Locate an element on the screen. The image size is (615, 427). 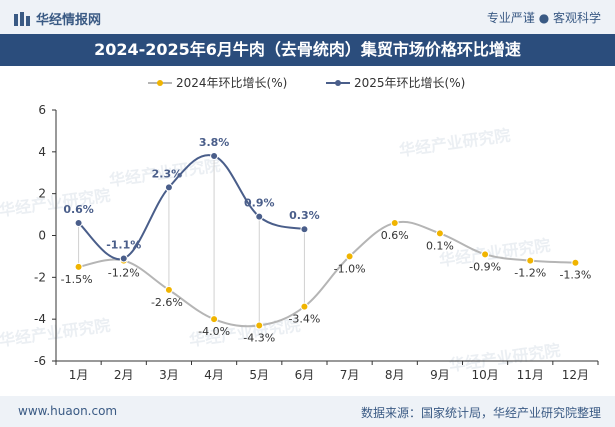
x-tick-label: 6月 is located at coordinates (305, 375).